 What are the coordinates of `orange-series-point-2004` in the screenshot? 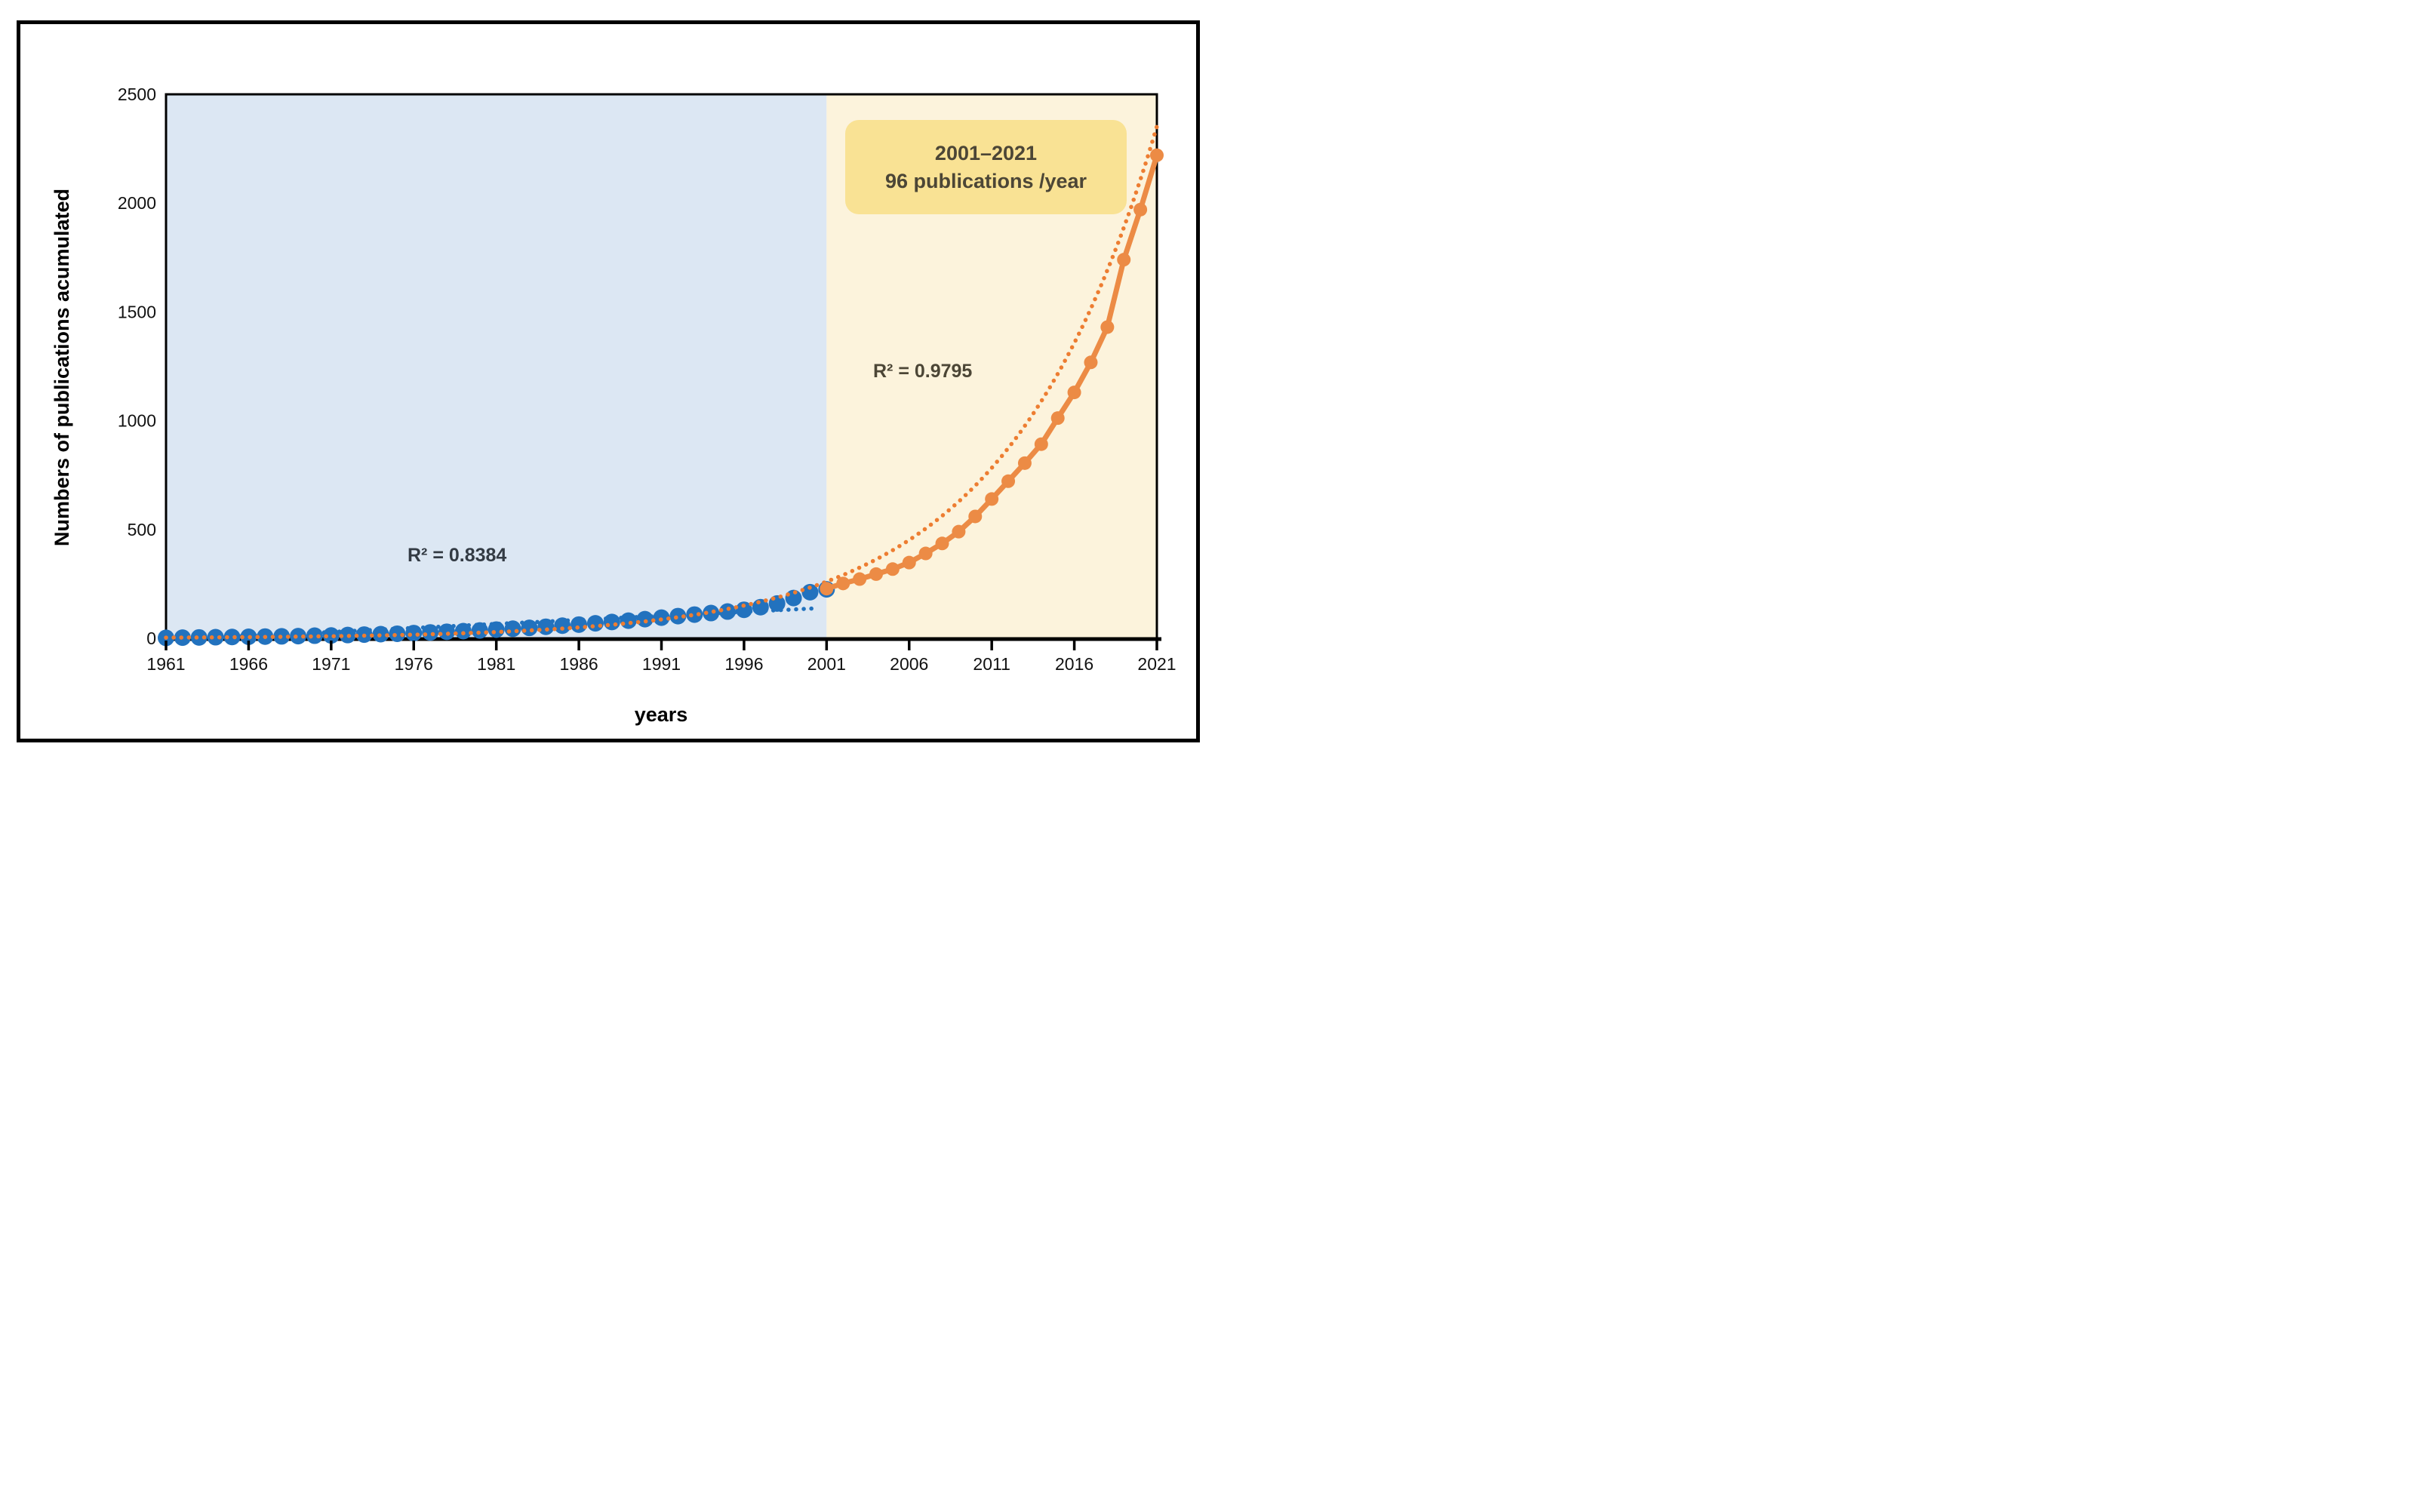 It's located at (876, 574).